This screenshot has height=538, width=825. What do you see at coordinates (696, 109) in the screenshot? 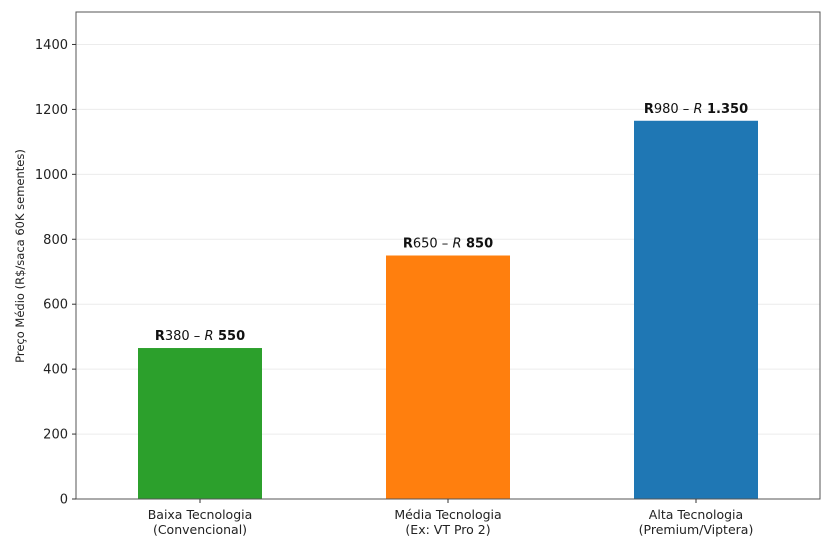
I see `data-label: R980 – R 1.350` at bounding box center [696, 109].